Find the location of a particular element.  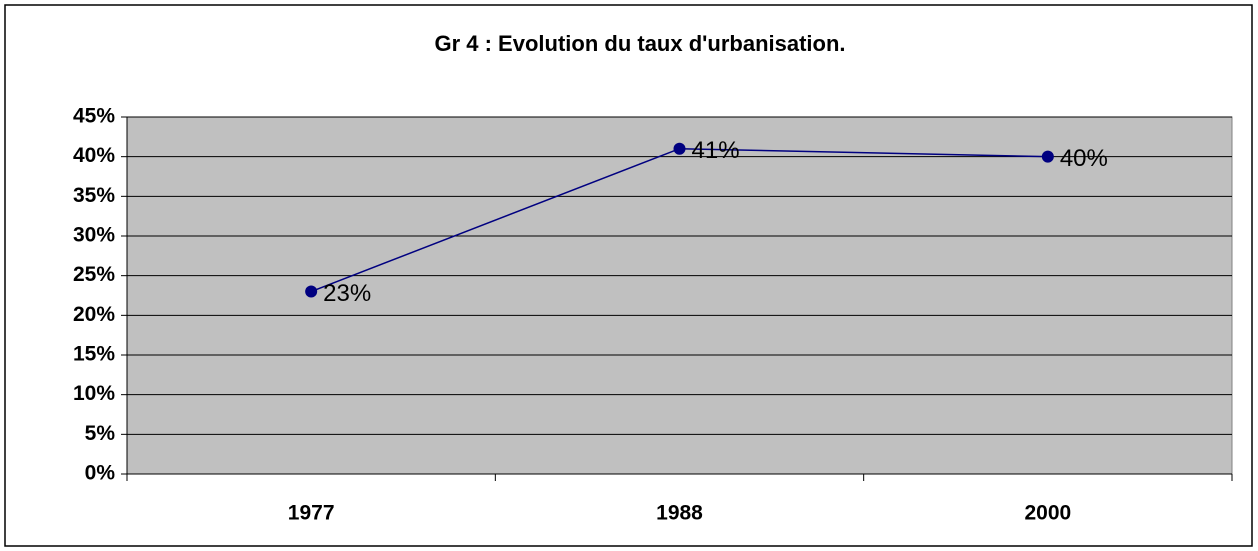

data-label: 23% is located at coordinates (347, 293).